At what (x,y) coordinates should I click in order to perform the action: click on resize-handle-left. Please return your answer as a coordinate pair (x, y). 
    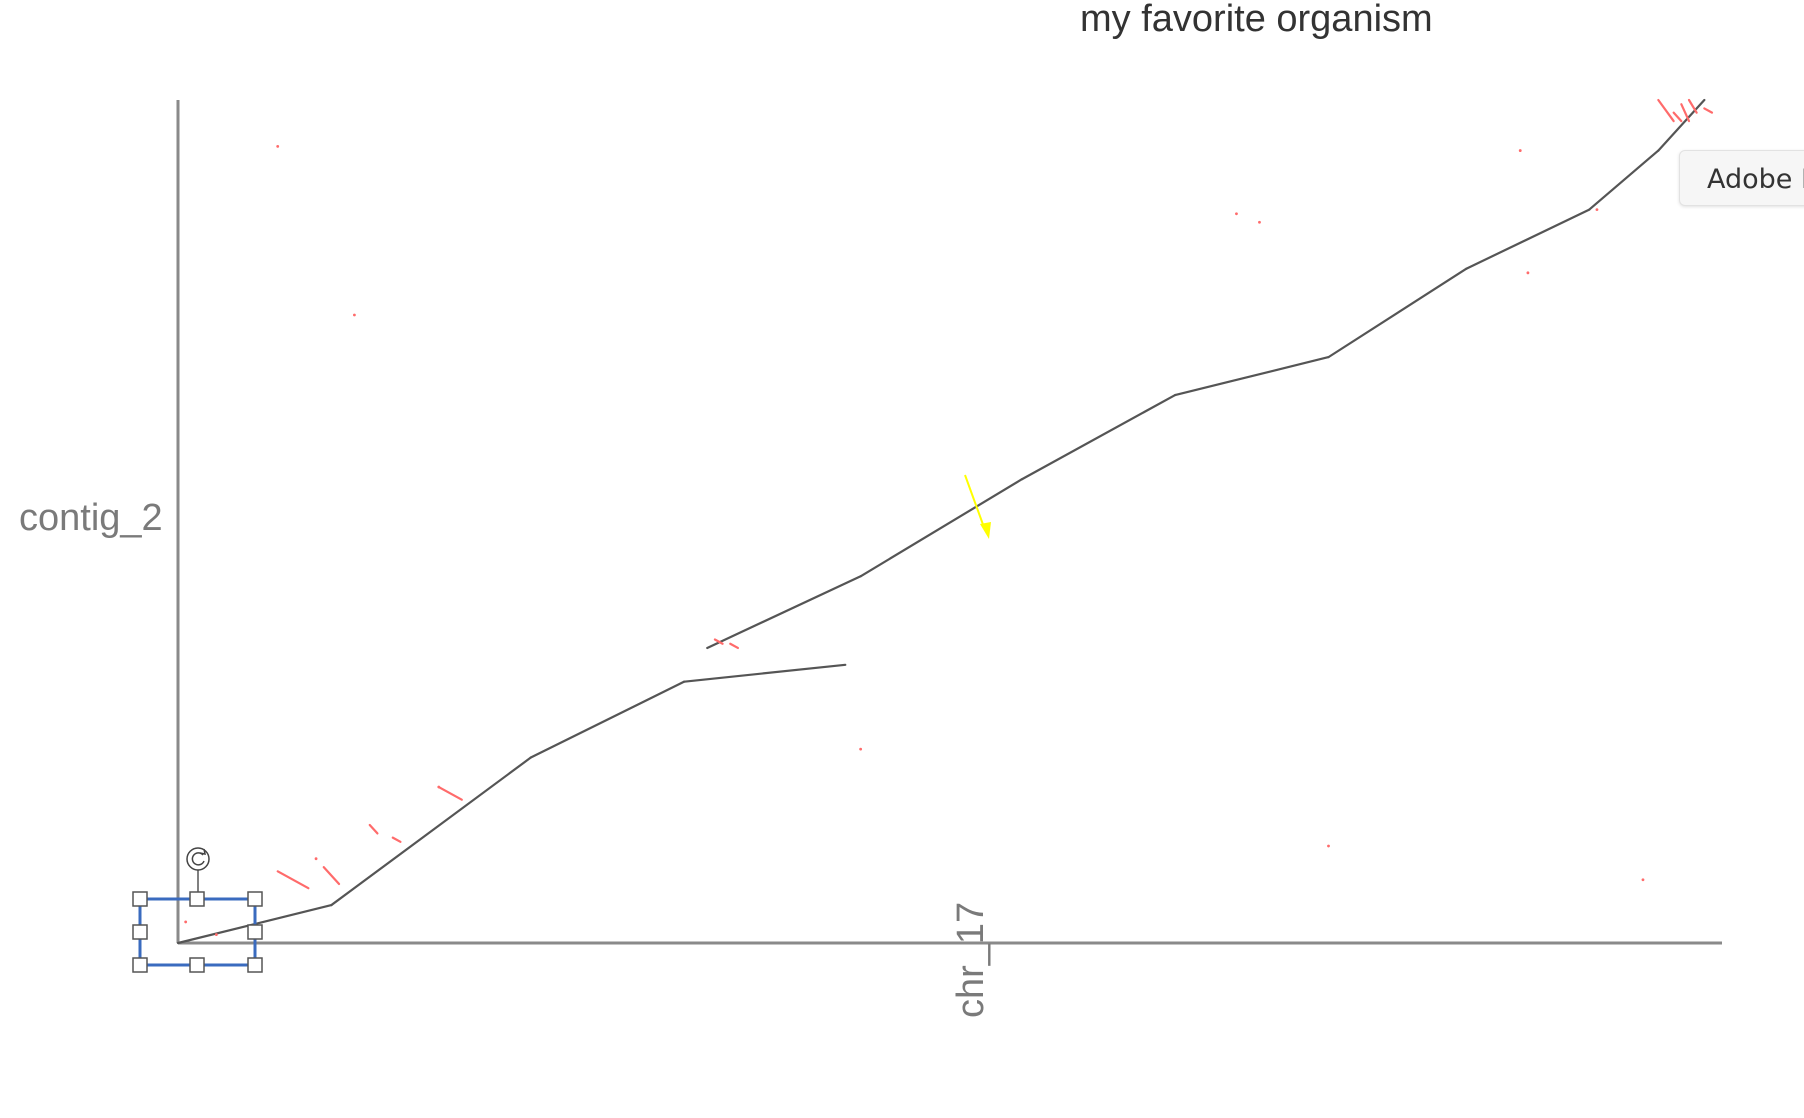
    Looking at the image, I should click on (140, 932).